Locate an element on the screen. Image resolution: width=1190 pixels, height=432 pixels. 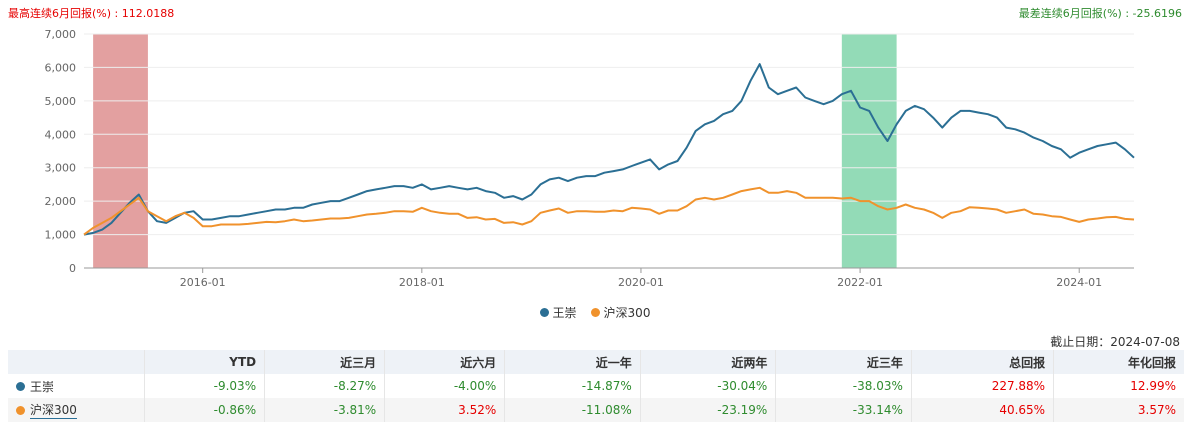
x-tick-label: 2022-01 is located at coordinates (860, 282).